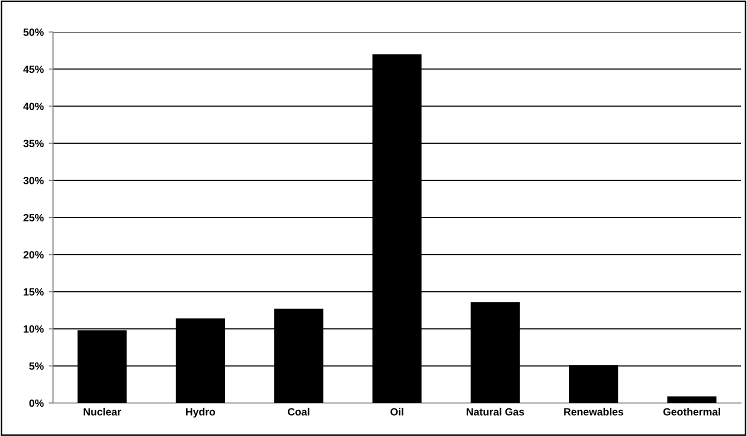 This screenshot has width=747, height=436. What do you see at coordinates (691, 412) in the screenshot?
I see `x-tick-label: Geothermal` at bounding box center [691, 412].